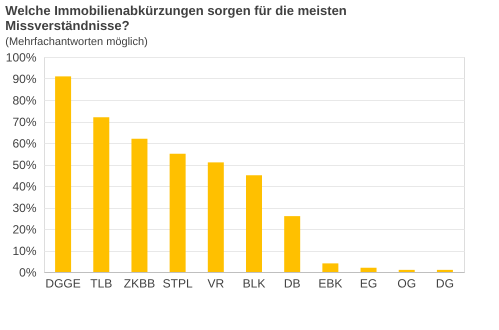 This screenshot has width=499, height=330. What do you see at coordinates (177, 283) in the screenshot?
I see `x-tick-label: STPL` at bounding box center [177, 283].